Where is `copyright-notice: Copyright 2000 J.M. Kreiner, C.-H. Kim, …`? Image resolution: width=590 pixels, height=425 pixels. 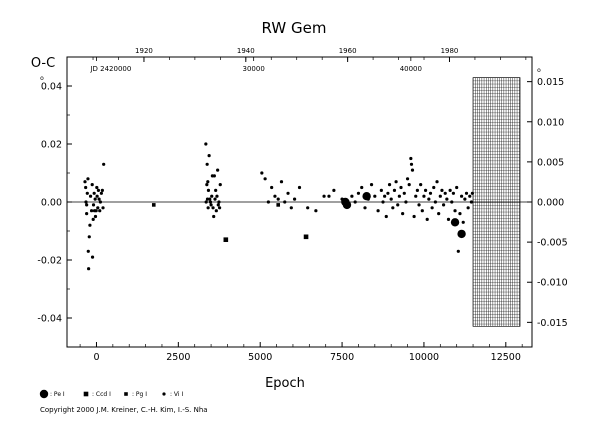 copyright-notice: Copyright 2000 J.M. Kreiner, C.-H. Kim, … is located at coordinates (124, 410).